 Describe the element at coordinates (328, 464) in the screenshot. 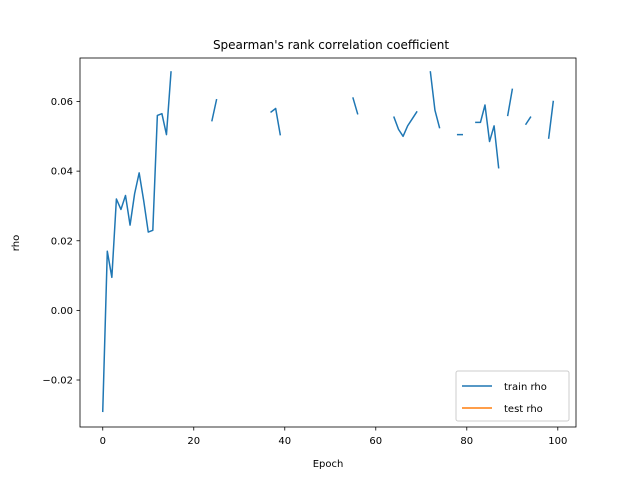

I see `x-axis-label: Epoch` at that location.